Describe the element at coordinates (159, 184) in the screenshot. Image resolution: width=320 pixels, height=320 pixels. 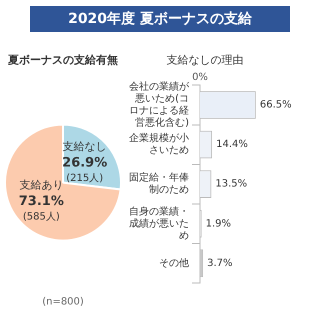
I see `y-tick-label: 固定給・年俸制のため` at that location.